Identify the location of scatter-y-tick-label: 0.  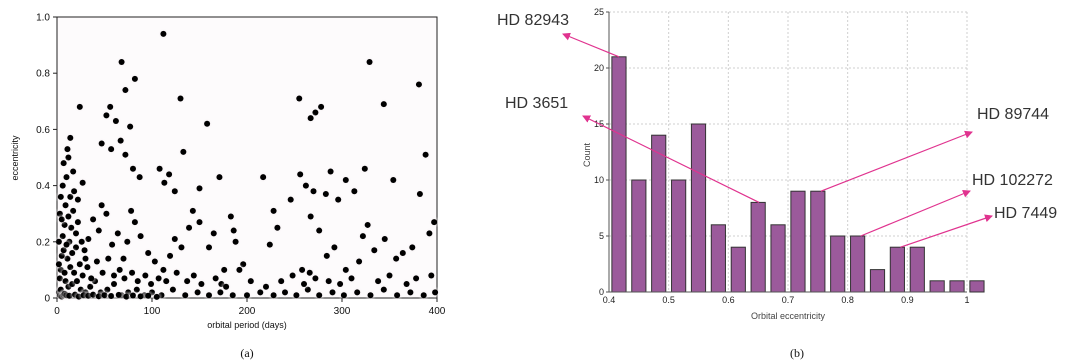
(47, 299).